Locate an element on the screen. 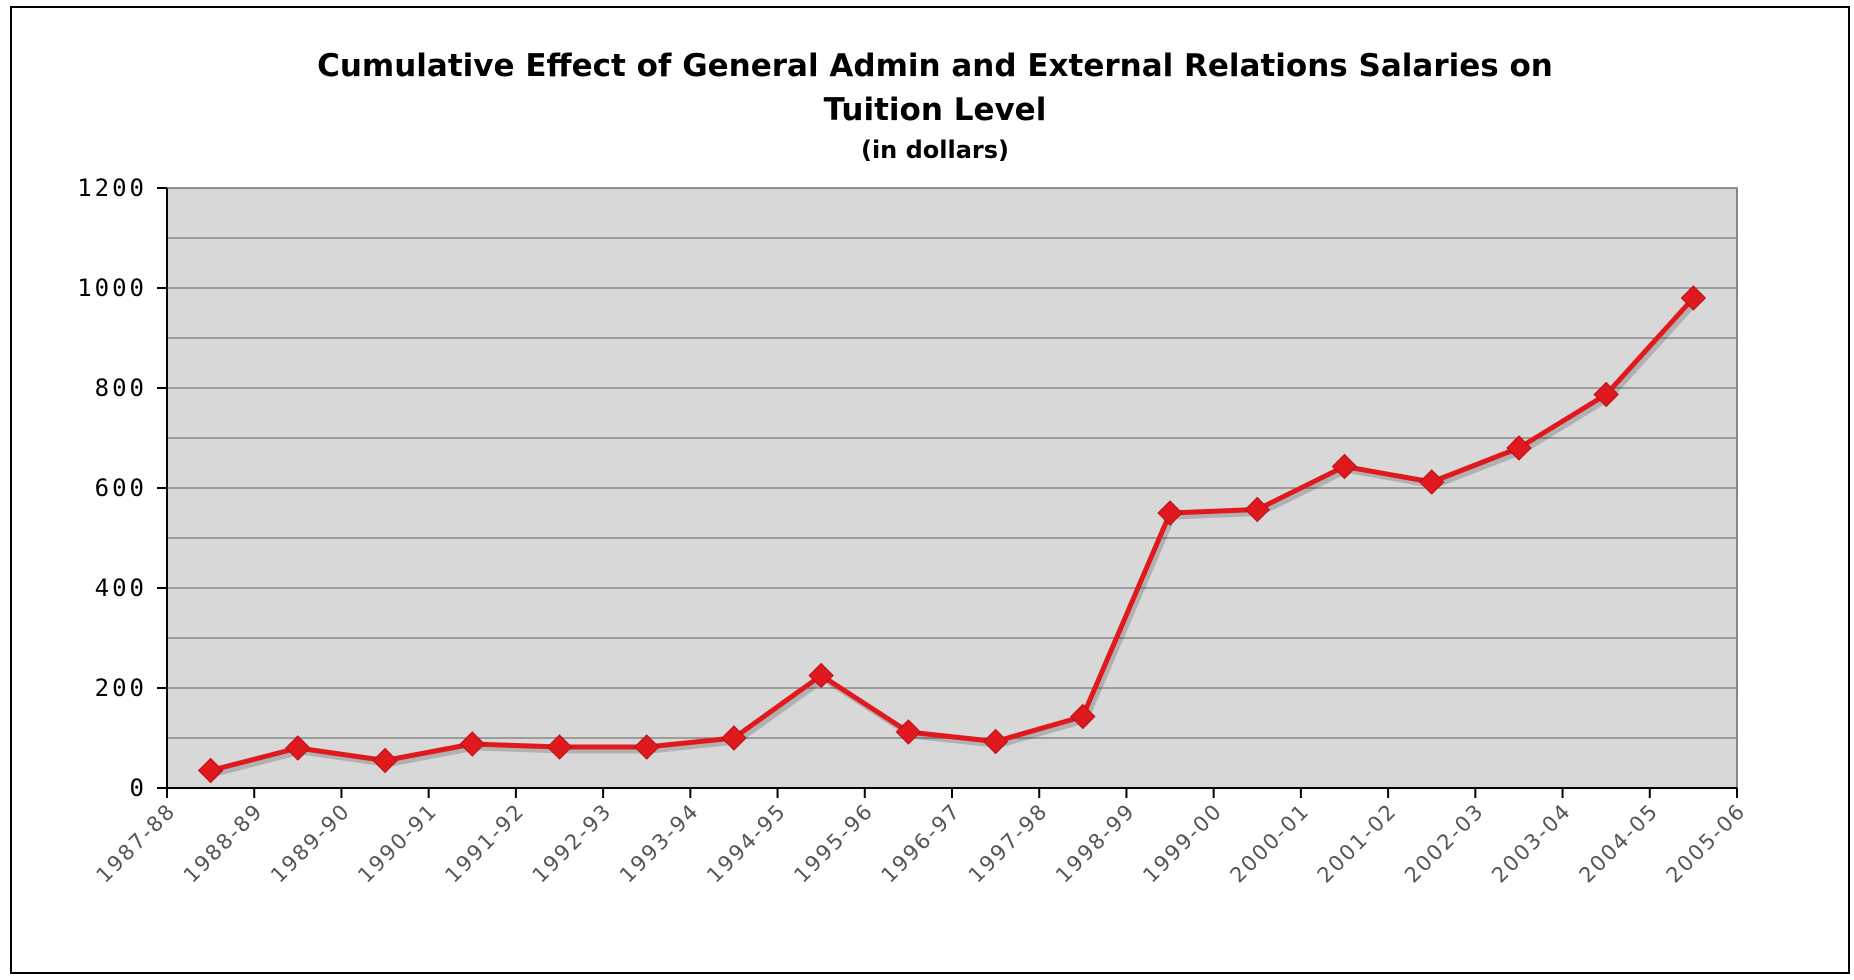  y-tick-label: 1200 is located at coordinates (112, 188).